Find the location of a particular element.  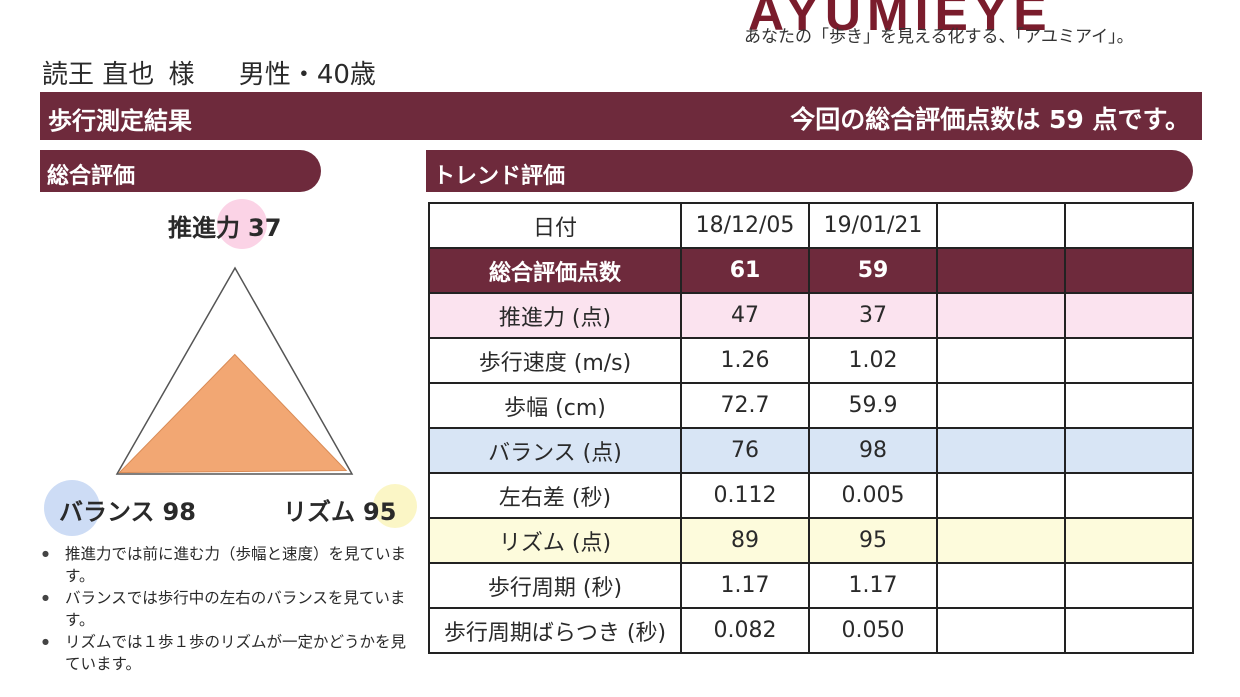

row-label: 歩幅 (cm) is located at coordinates (555, 405).